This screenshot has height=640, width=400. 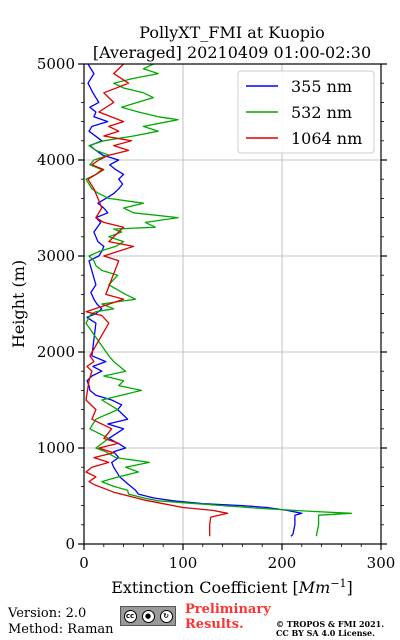 I want to click on cc-license-badge: cc ● ↻, so click(x=148, y=616).